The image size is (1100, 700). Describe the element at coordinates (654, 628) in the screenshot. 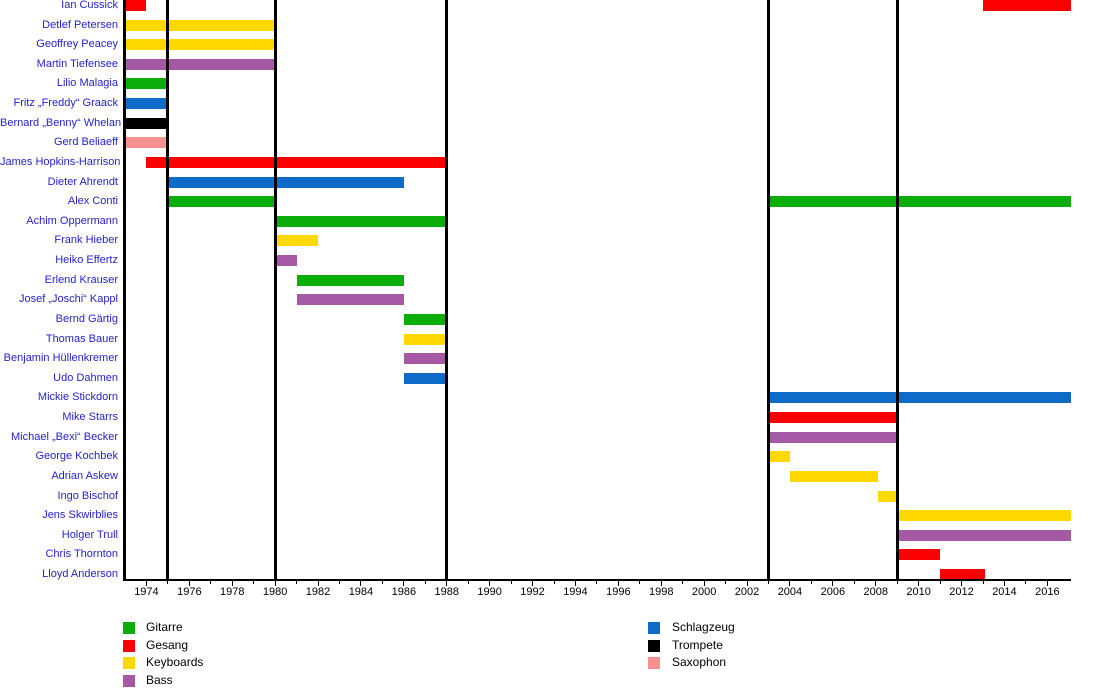

I see `legend-swatch-schlagzeug` at that location.